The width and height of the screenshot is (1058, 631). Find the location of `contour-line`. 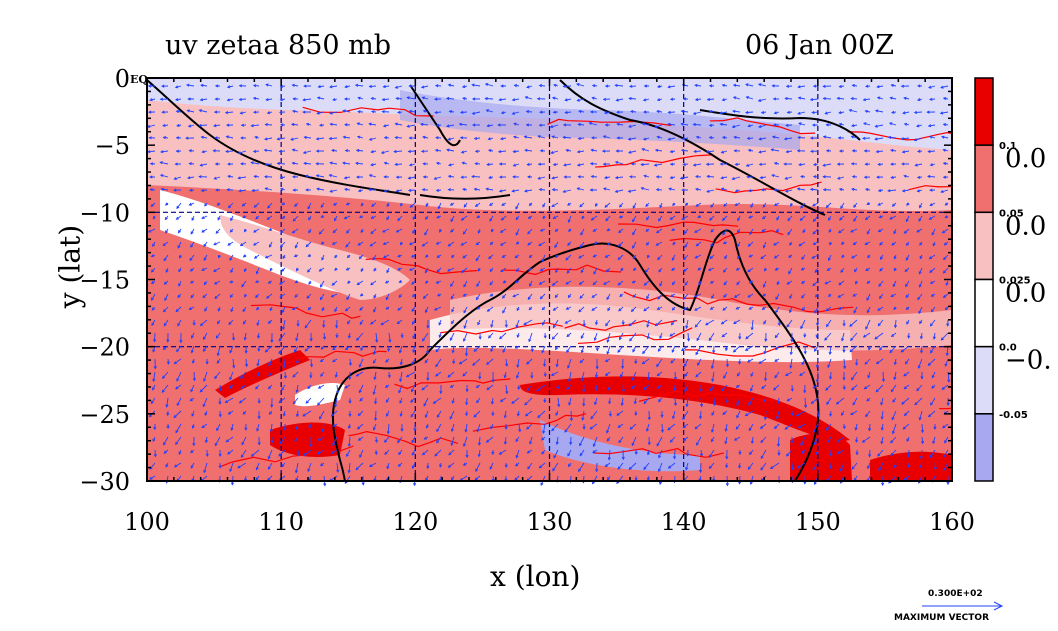

contour-line is located at coordinates (792, 305).